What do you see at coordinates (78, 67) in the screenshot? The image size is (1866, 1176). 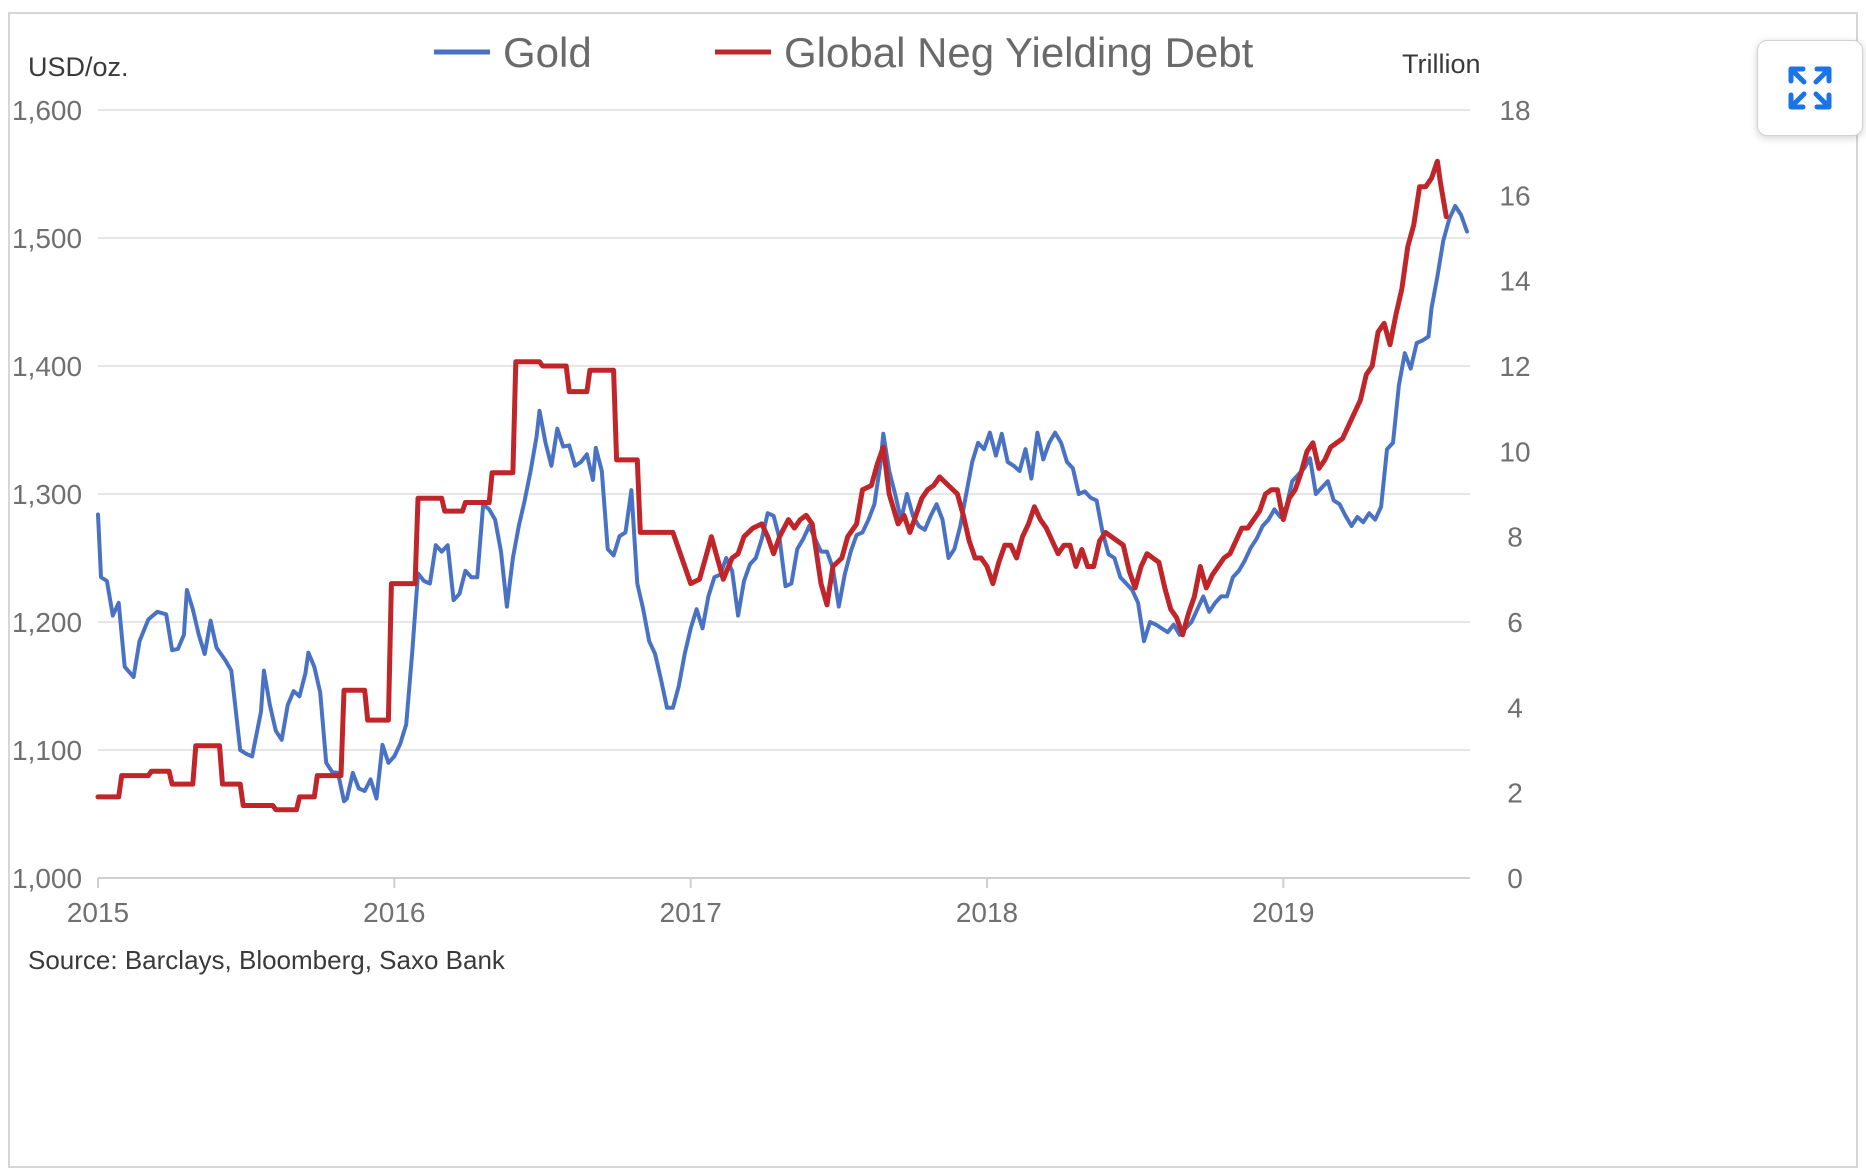 I see `left-axis-unit: USD/oz.` at bounding box center [78, 67].